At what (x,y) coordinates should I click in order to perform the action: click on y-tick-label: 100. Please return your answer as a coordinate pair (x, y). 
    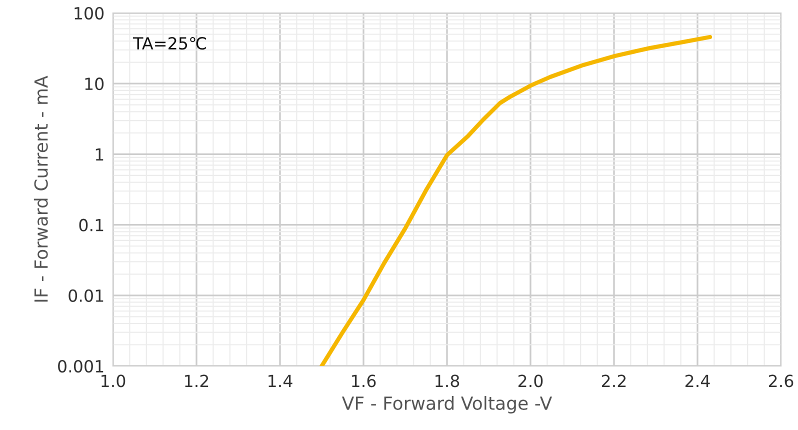
    Looking at the image, I should click on (89, 13).